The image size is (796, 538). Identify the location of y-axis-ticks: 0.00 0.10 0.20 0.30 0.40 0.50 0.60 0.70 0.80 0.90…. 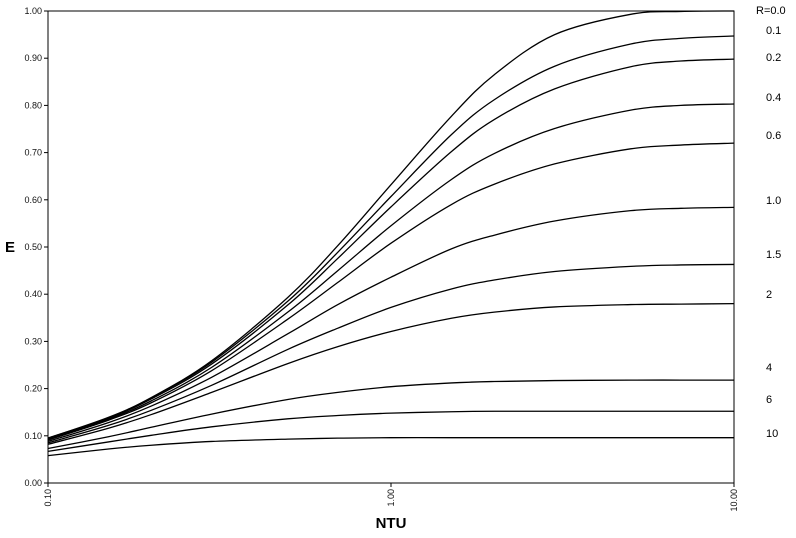
(36, 247).